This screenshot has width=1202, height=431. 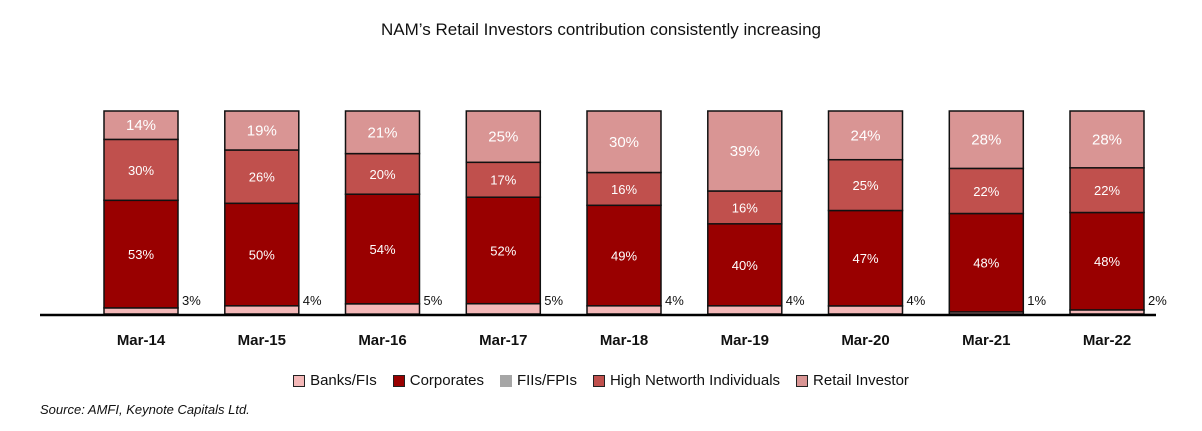 What do you see at coordinates (262, 177) in the screenshot?
I see `data-label: 26%` at bounding box center [262, 177].